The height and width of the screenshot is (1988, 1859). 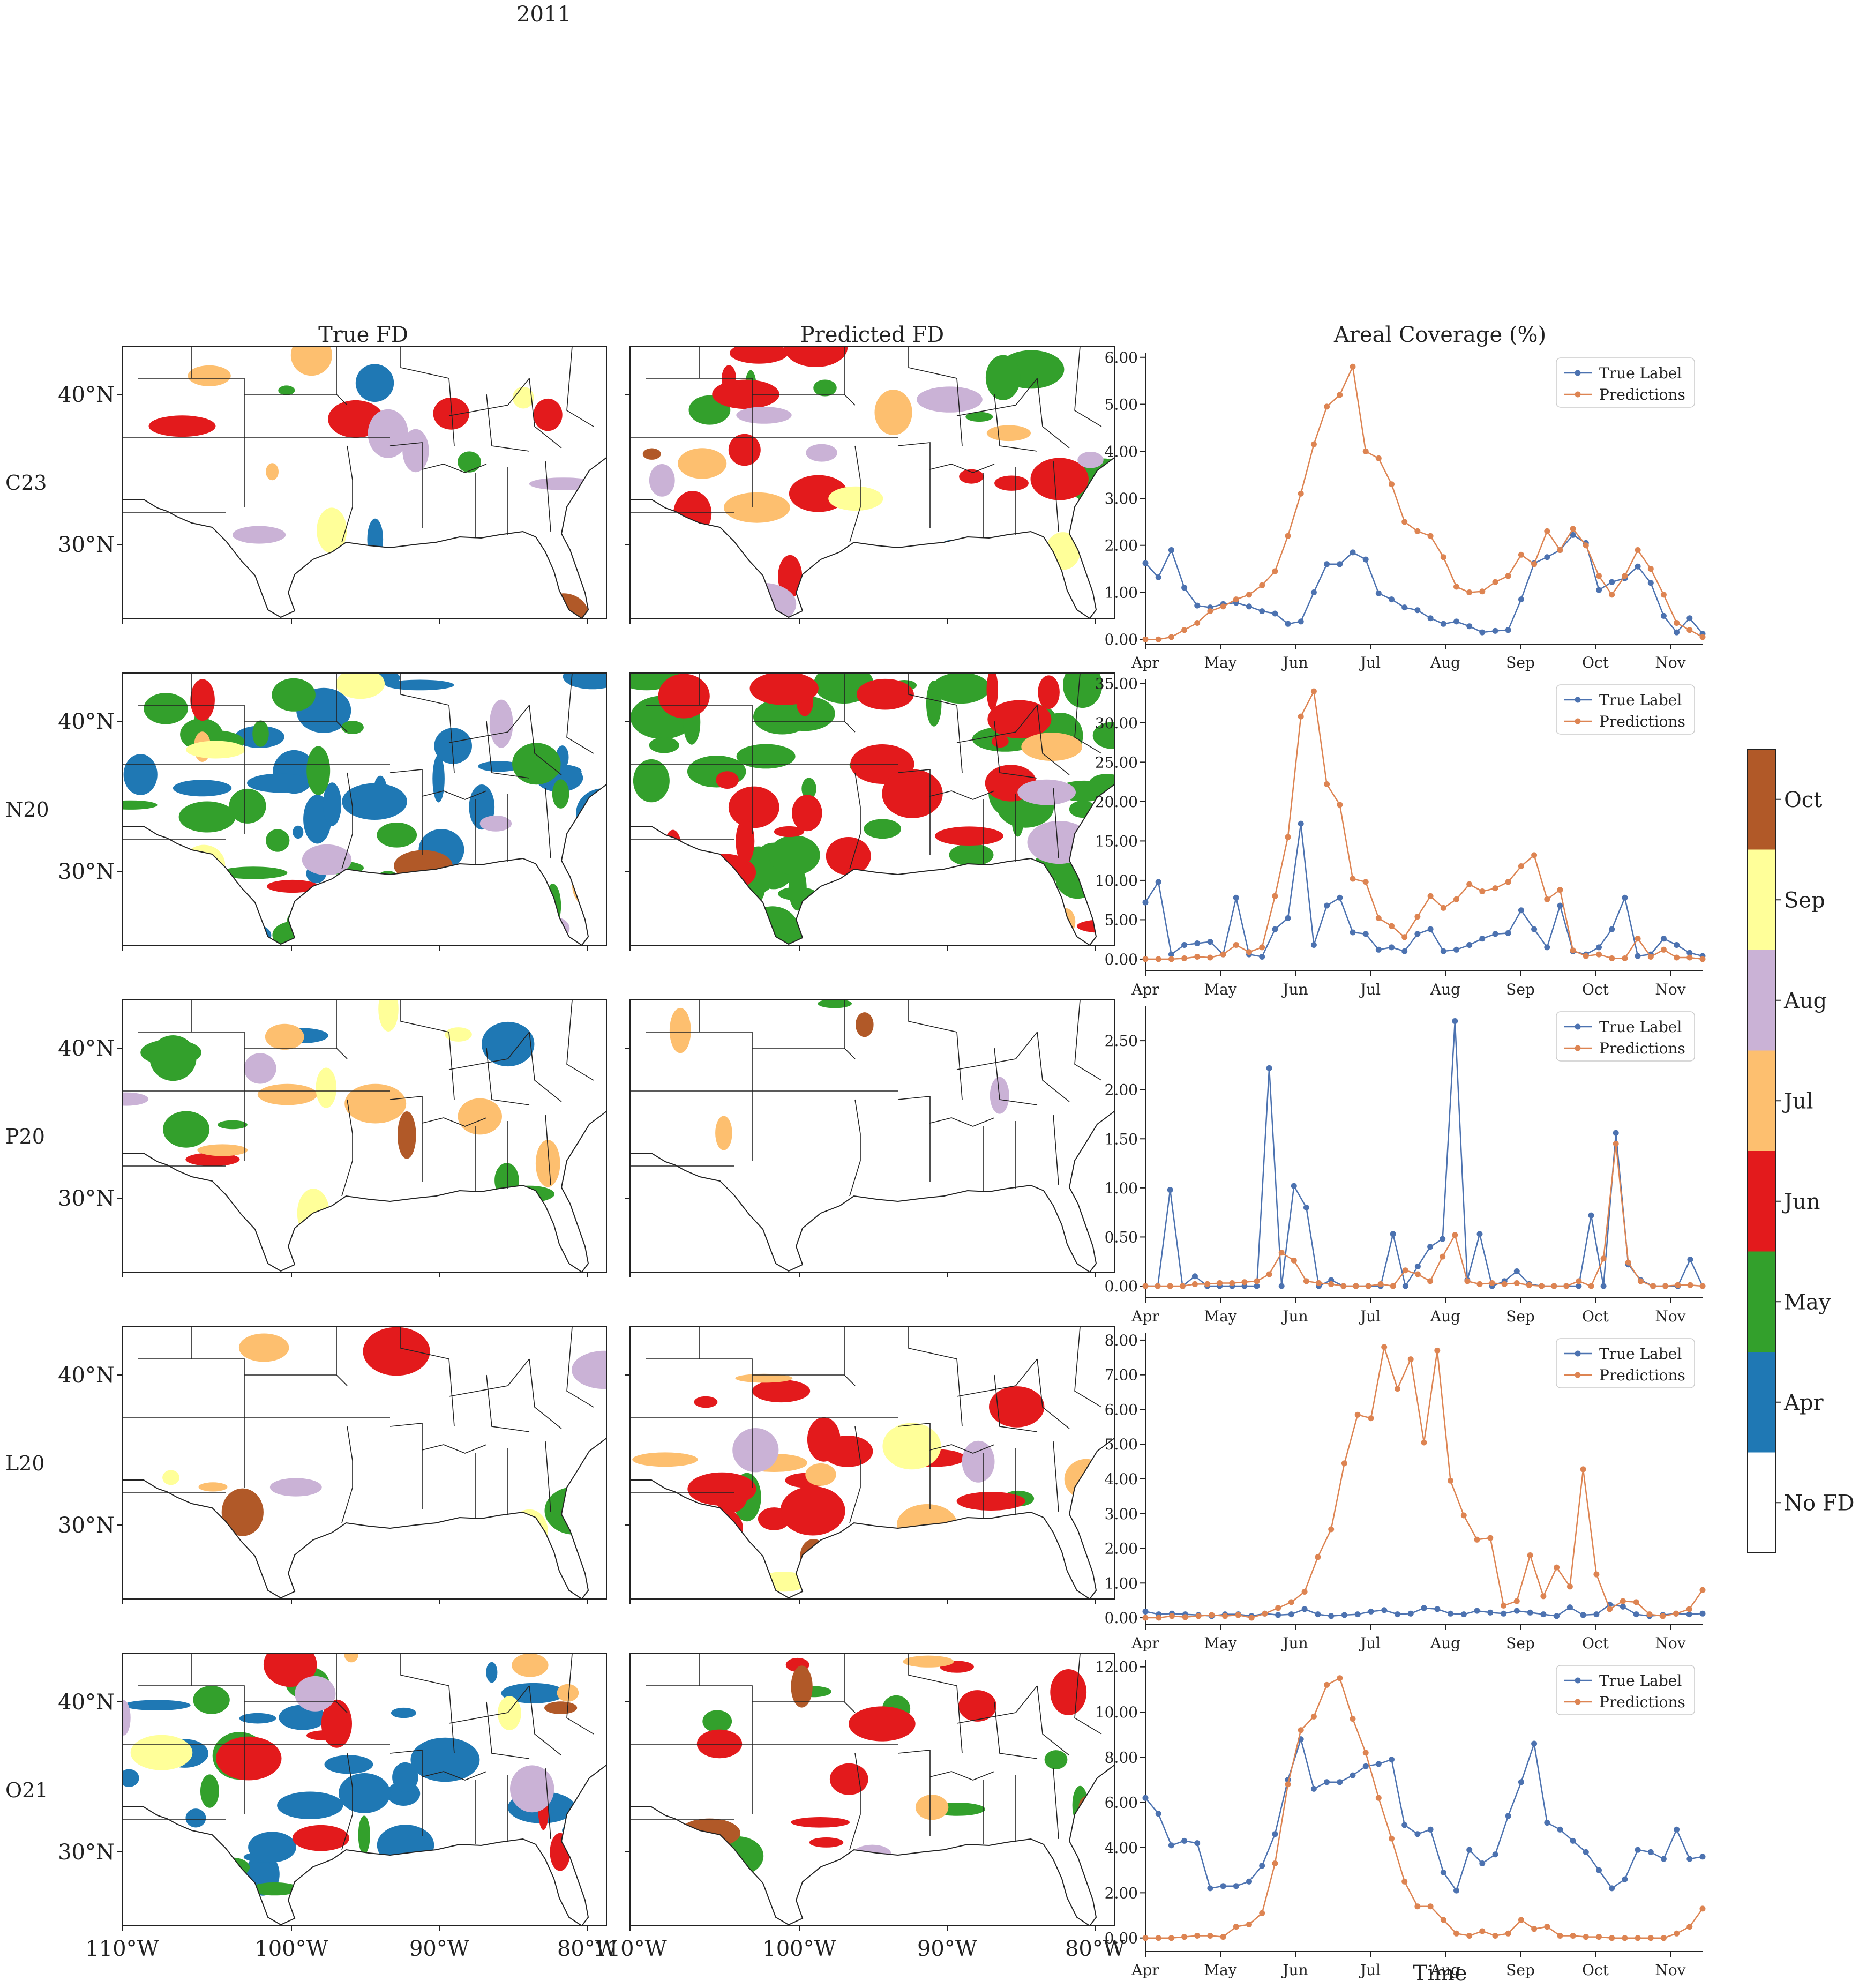 I want to click on colorbar-swatch-jul, so click(x=1761, y=1100).